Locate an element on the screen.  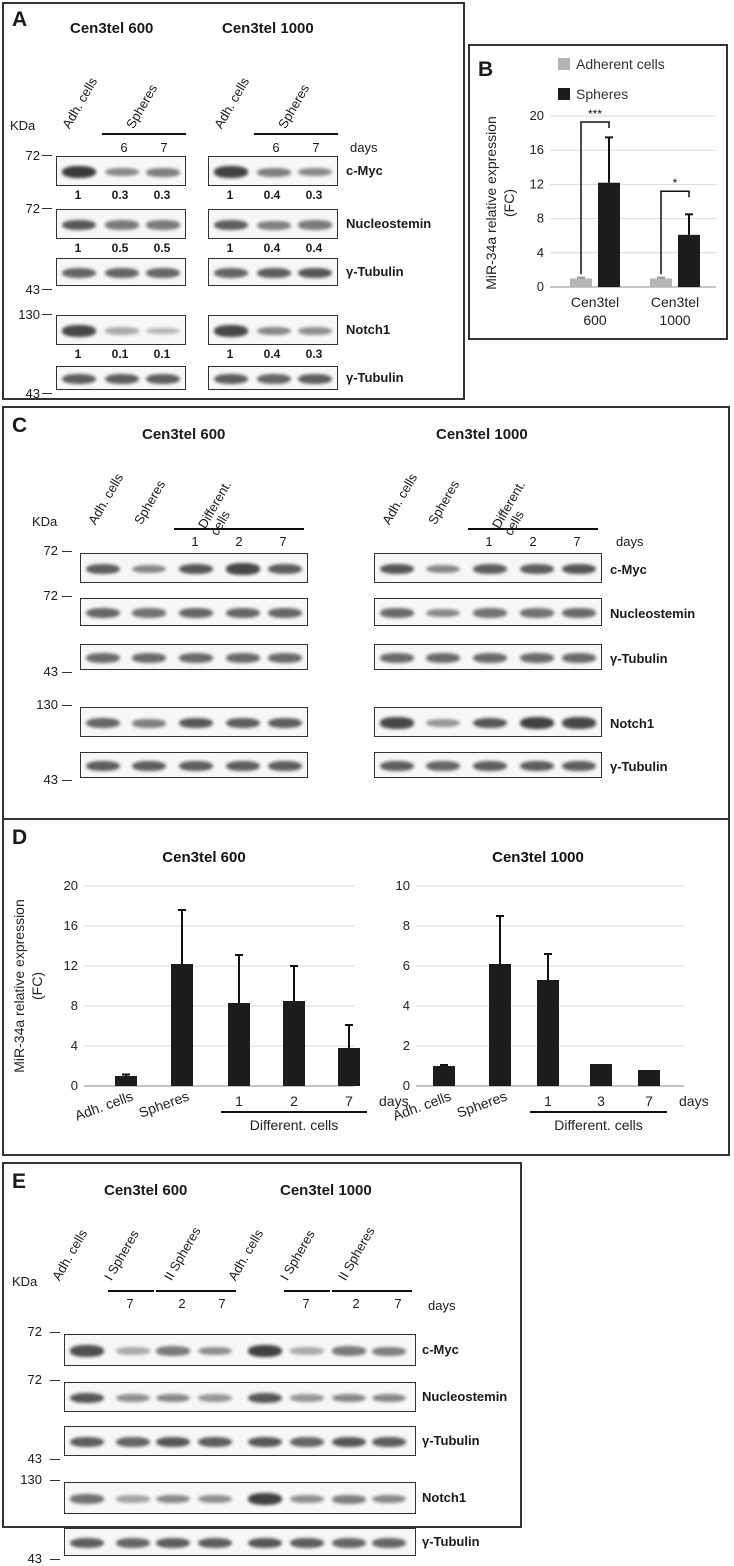
molecular-weight-marker: 72 is located at coordinates (34, 1379).